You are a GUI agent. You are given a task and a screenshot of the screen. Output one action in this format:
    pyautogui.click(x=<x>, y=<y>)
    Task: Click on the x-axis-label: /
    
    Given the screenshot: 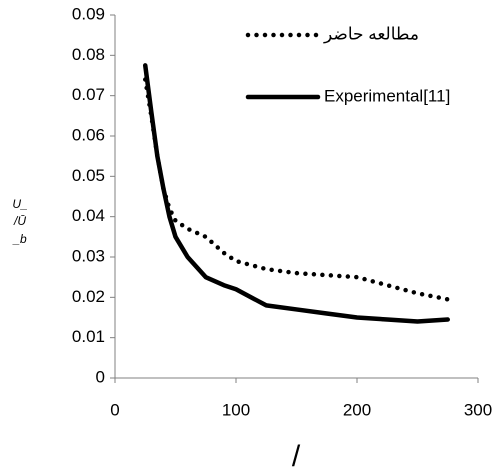 What is the action you would take?
    pyautogui.click(x=296, y=456)
    